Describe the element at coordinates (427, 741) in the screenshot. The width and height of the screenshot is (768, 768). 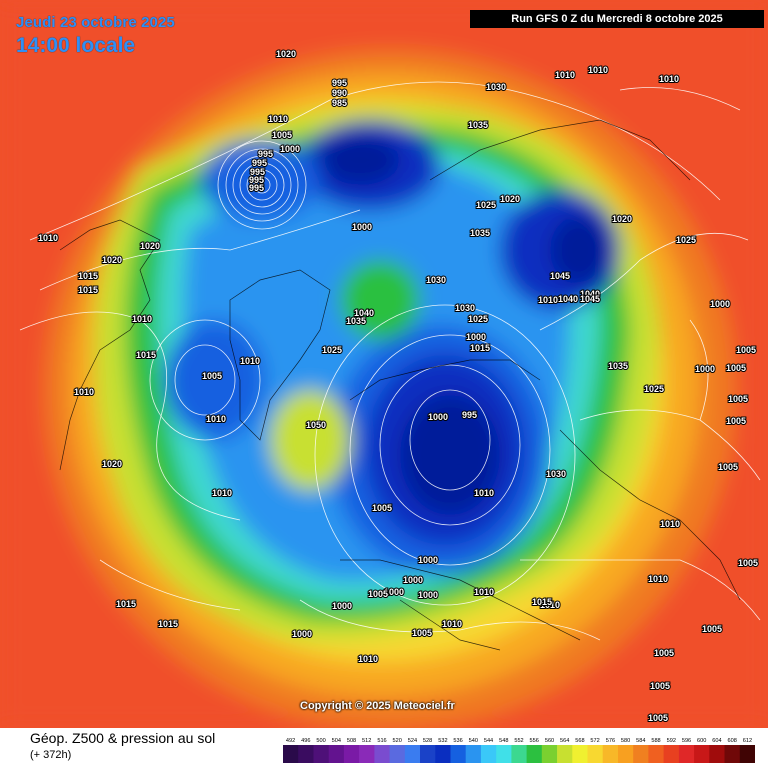
I see `legend-value: 528` at that location.